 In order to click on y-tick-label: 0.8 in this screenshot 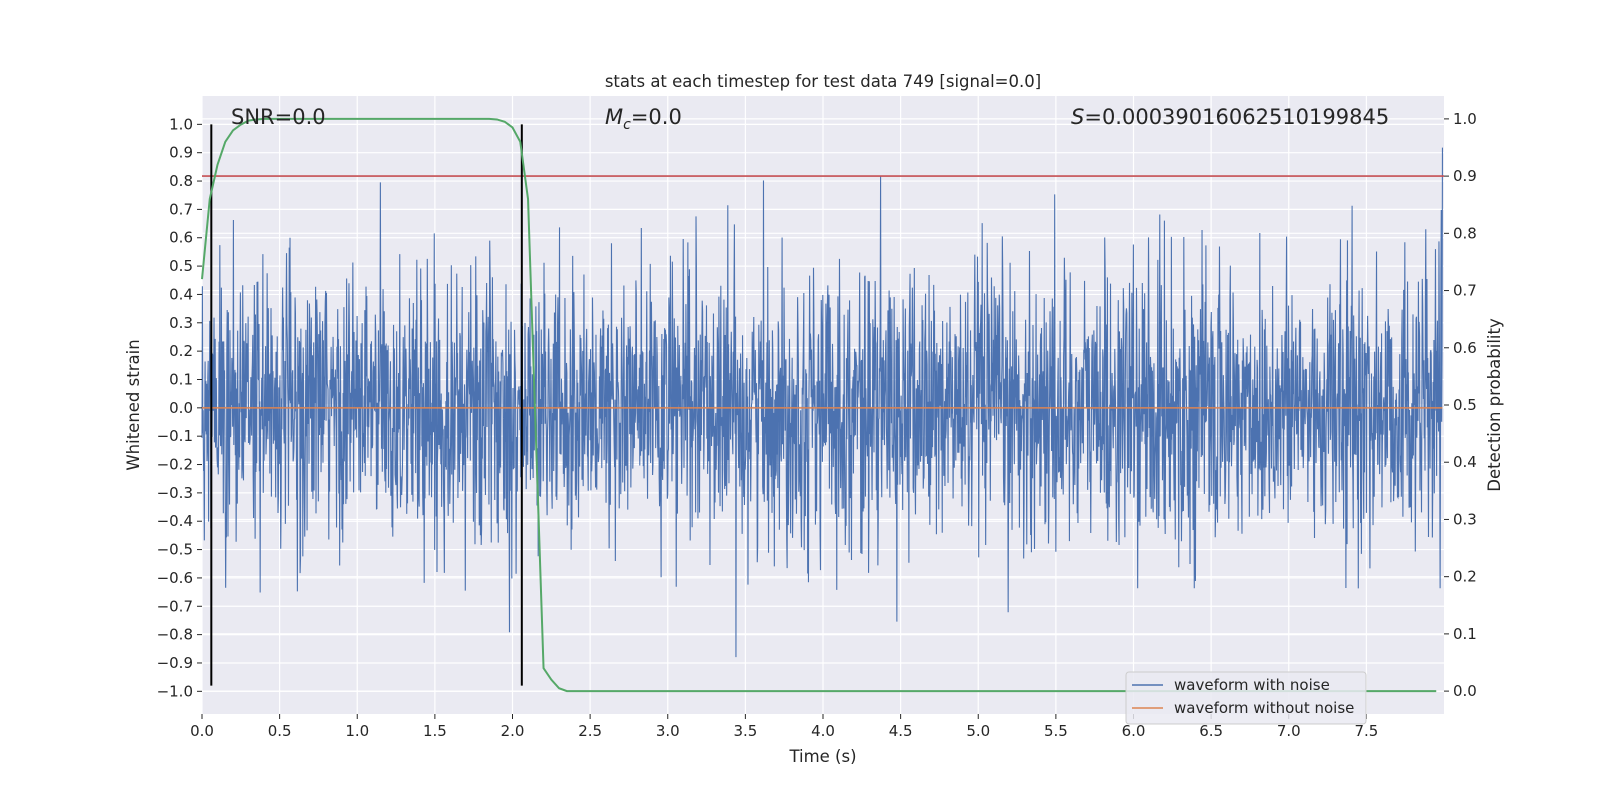, I will do `click(181, 181)`.